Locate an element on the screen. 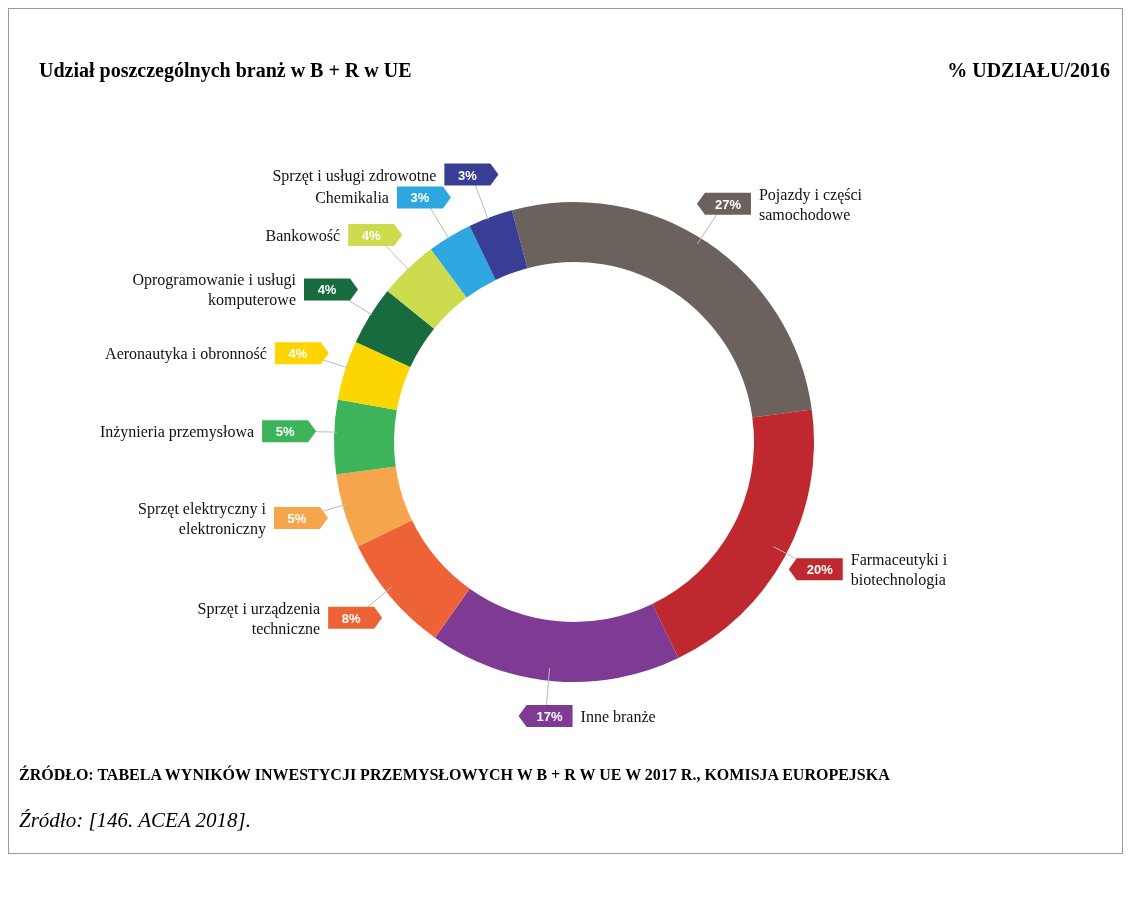 The image size is (1135, 917). legend-label: Chemikalia is located at coordinates (352, 198).